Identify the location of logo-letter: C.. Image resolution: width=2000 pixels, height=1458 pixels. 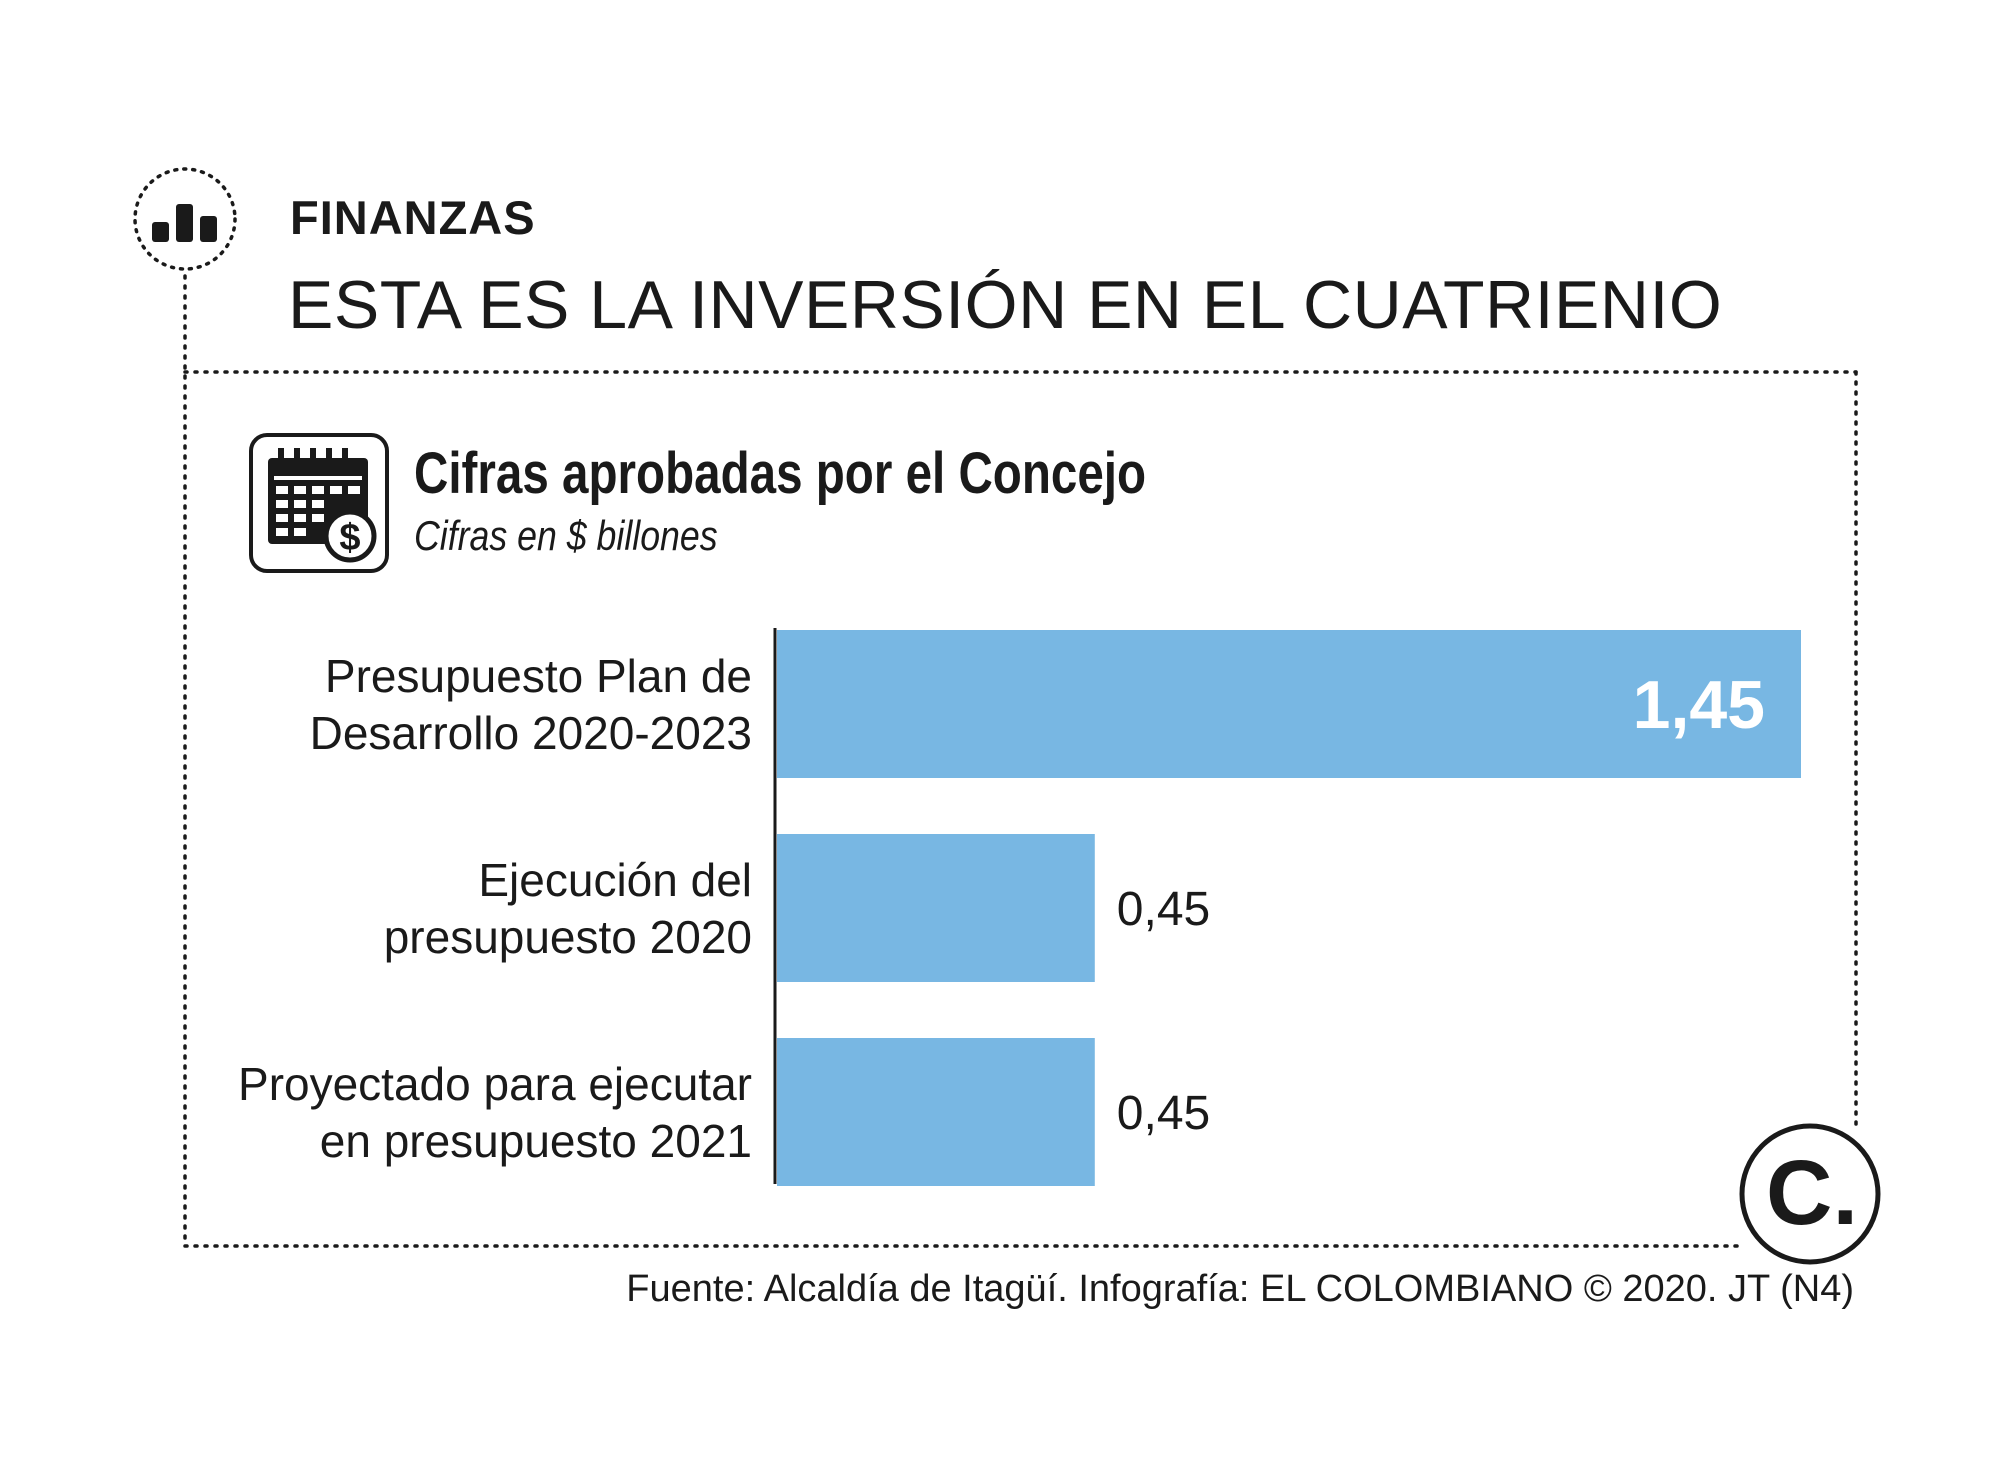
(1812, 1193).